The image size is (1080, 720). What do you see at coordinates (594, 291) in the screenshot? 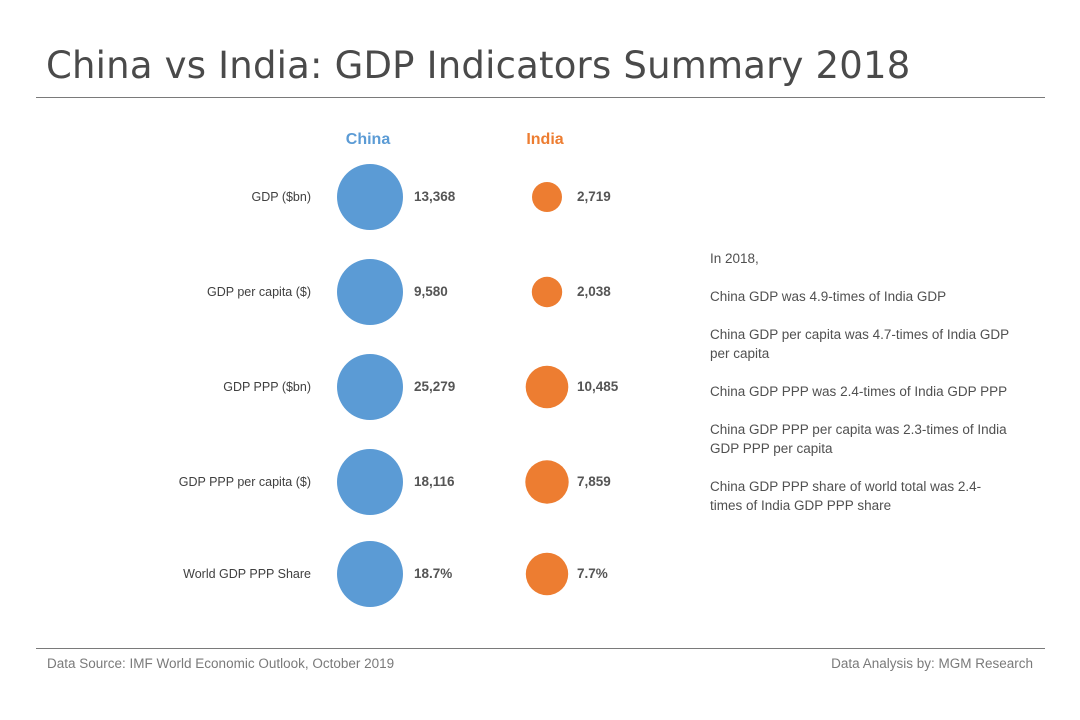
I see `value-label-india: 2,038` at bounding box center [594, 291].